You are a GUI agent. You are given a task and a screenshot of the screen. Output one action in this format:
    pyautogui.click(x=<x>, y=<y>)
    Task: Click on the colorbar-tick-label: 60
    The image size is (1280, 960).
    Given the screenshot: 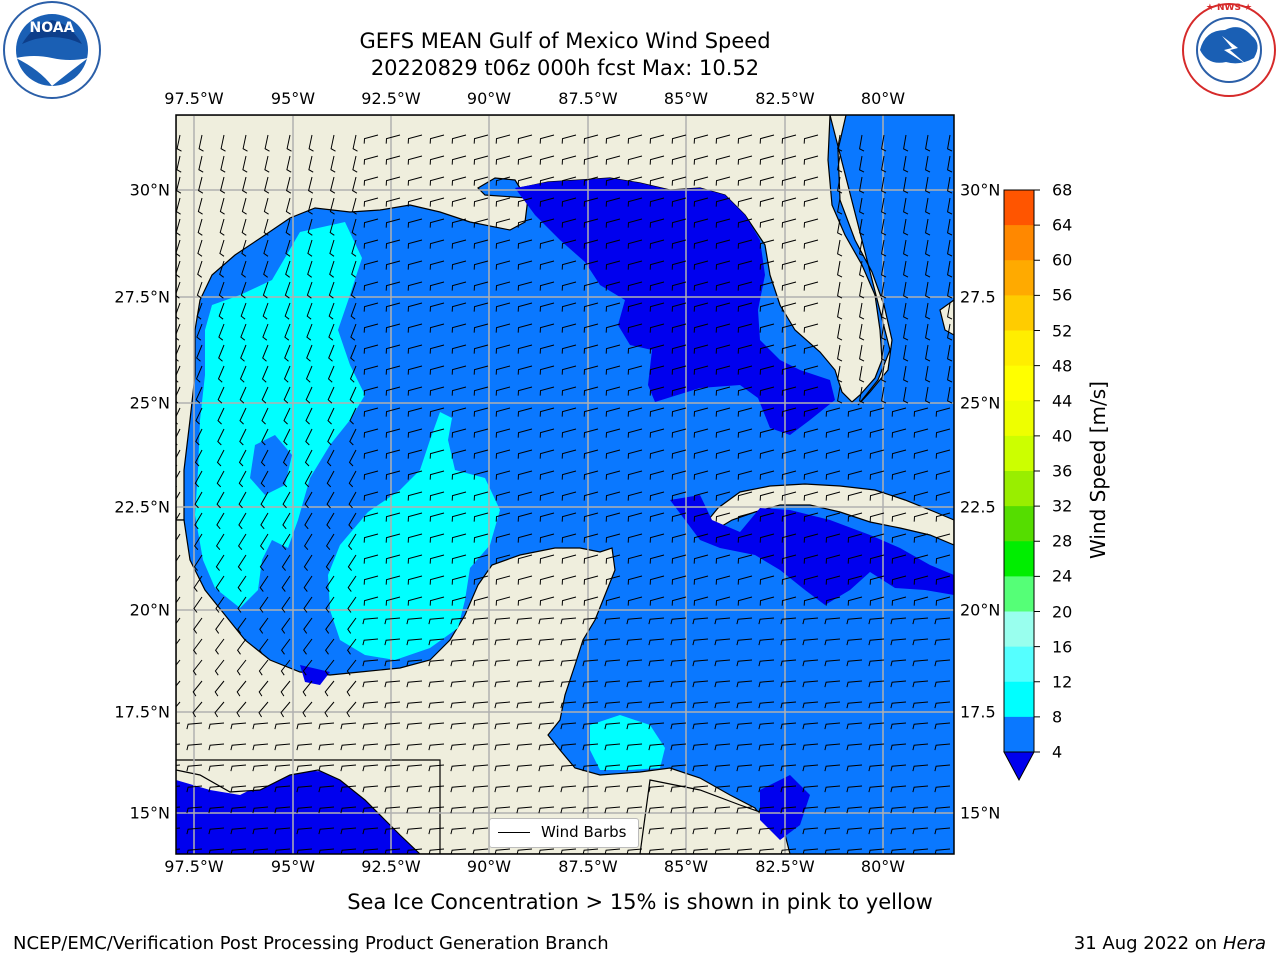 What is the action you would take?
    pyautogui.click(x=1062, y=260)
    